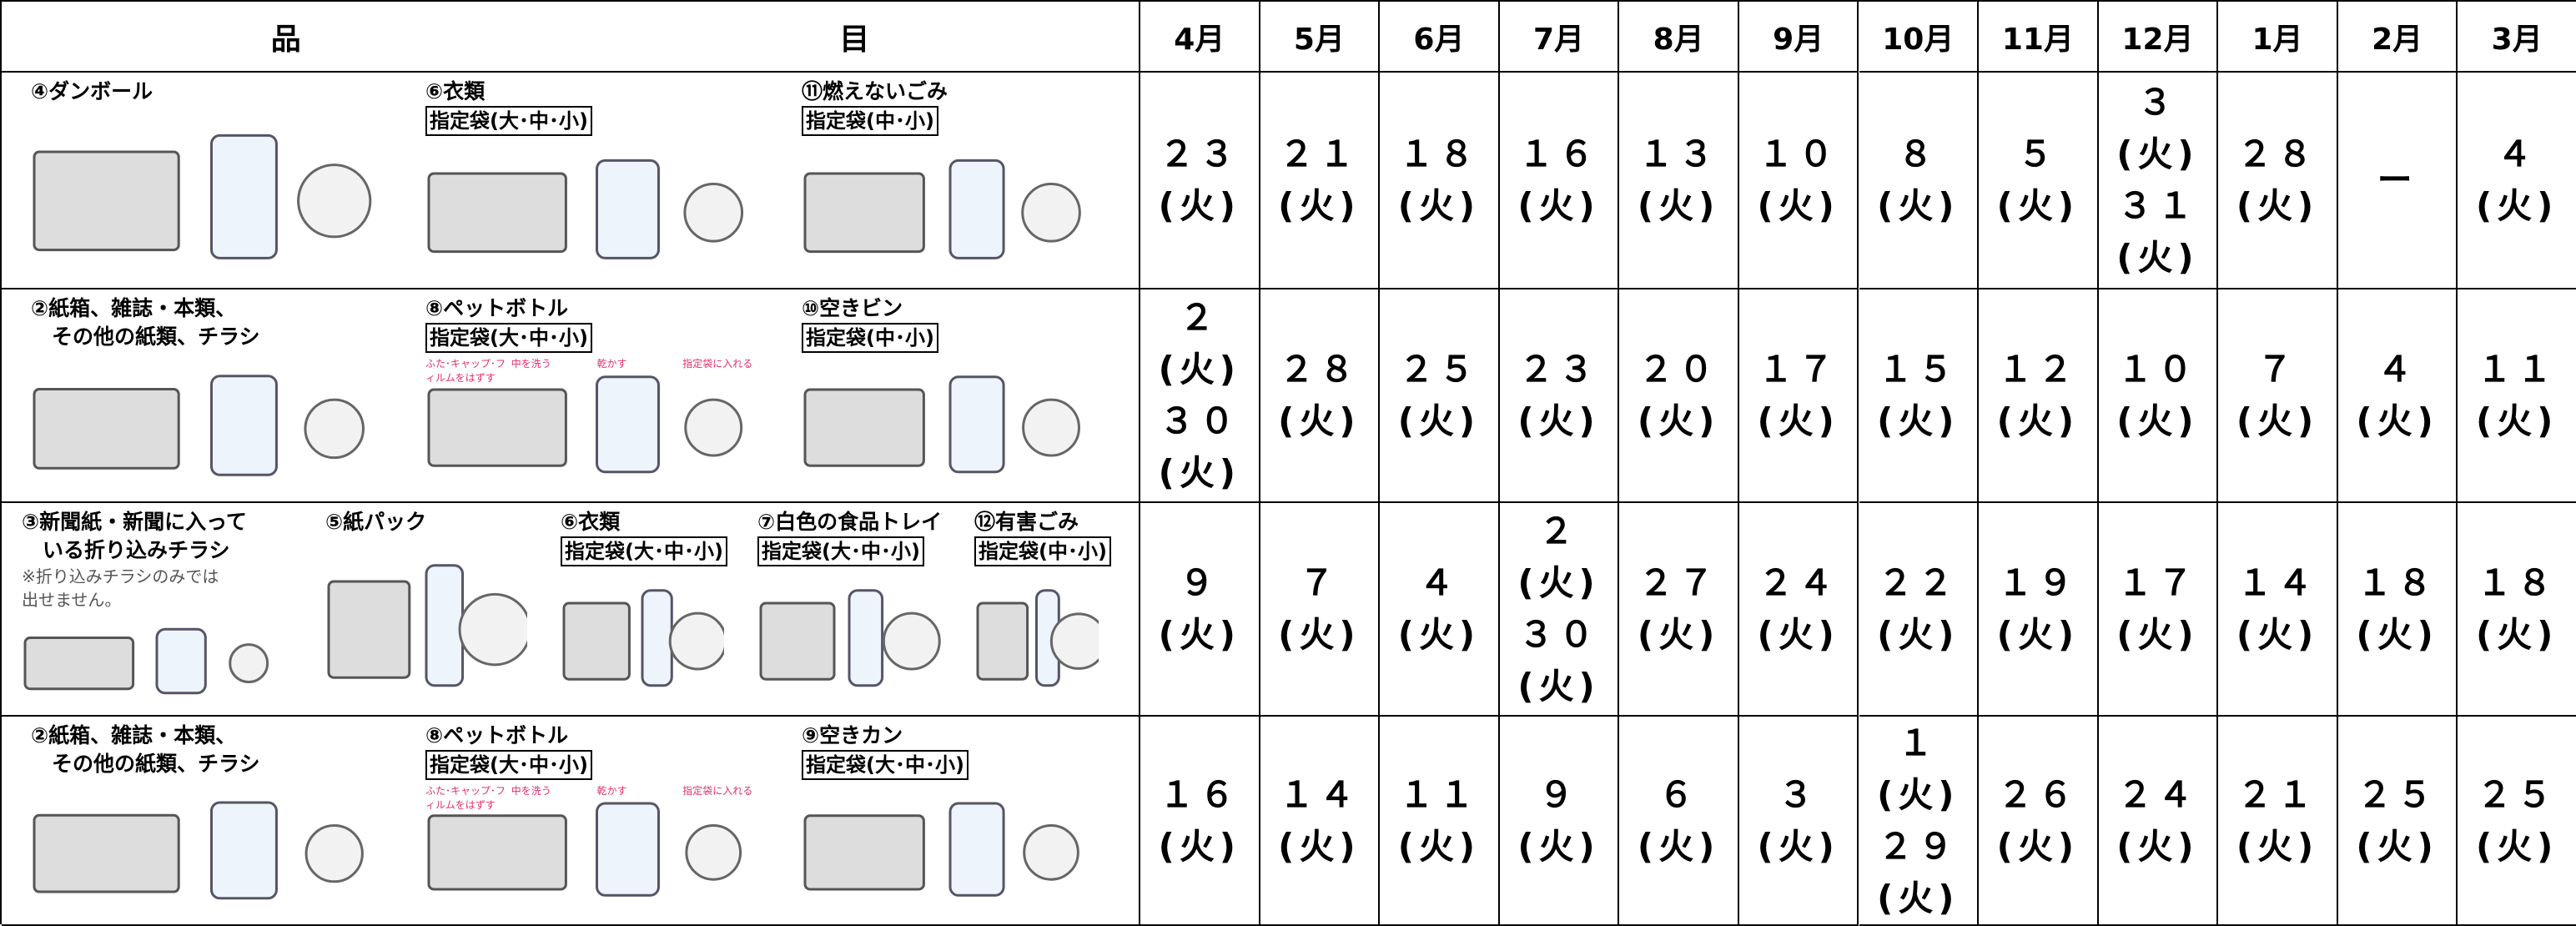 This screenshot has width=2576, height=926. Describe the element at coordinates (1679, 396) in the screenshot. I see `date-cell: ２０ (火)` at that location.